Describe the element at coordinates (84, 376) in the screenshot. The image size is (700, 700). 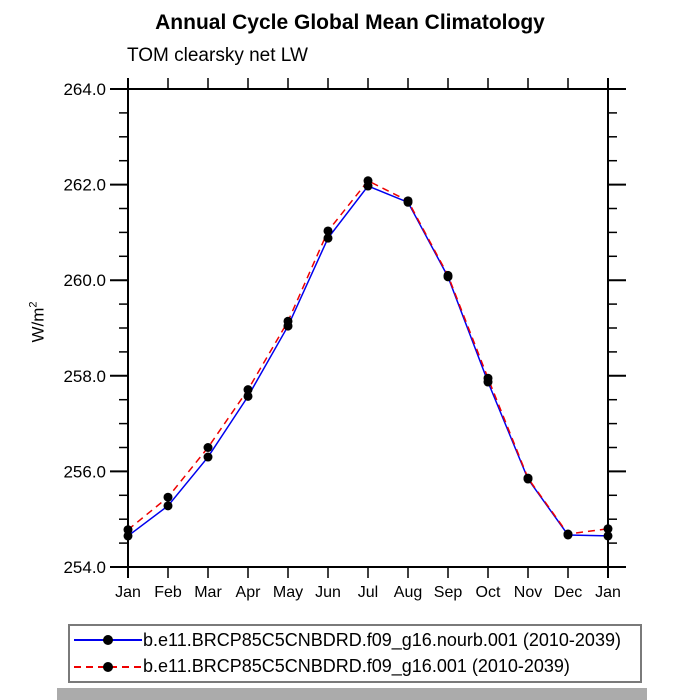
I see `y-tick-label: 258.0` at that location.